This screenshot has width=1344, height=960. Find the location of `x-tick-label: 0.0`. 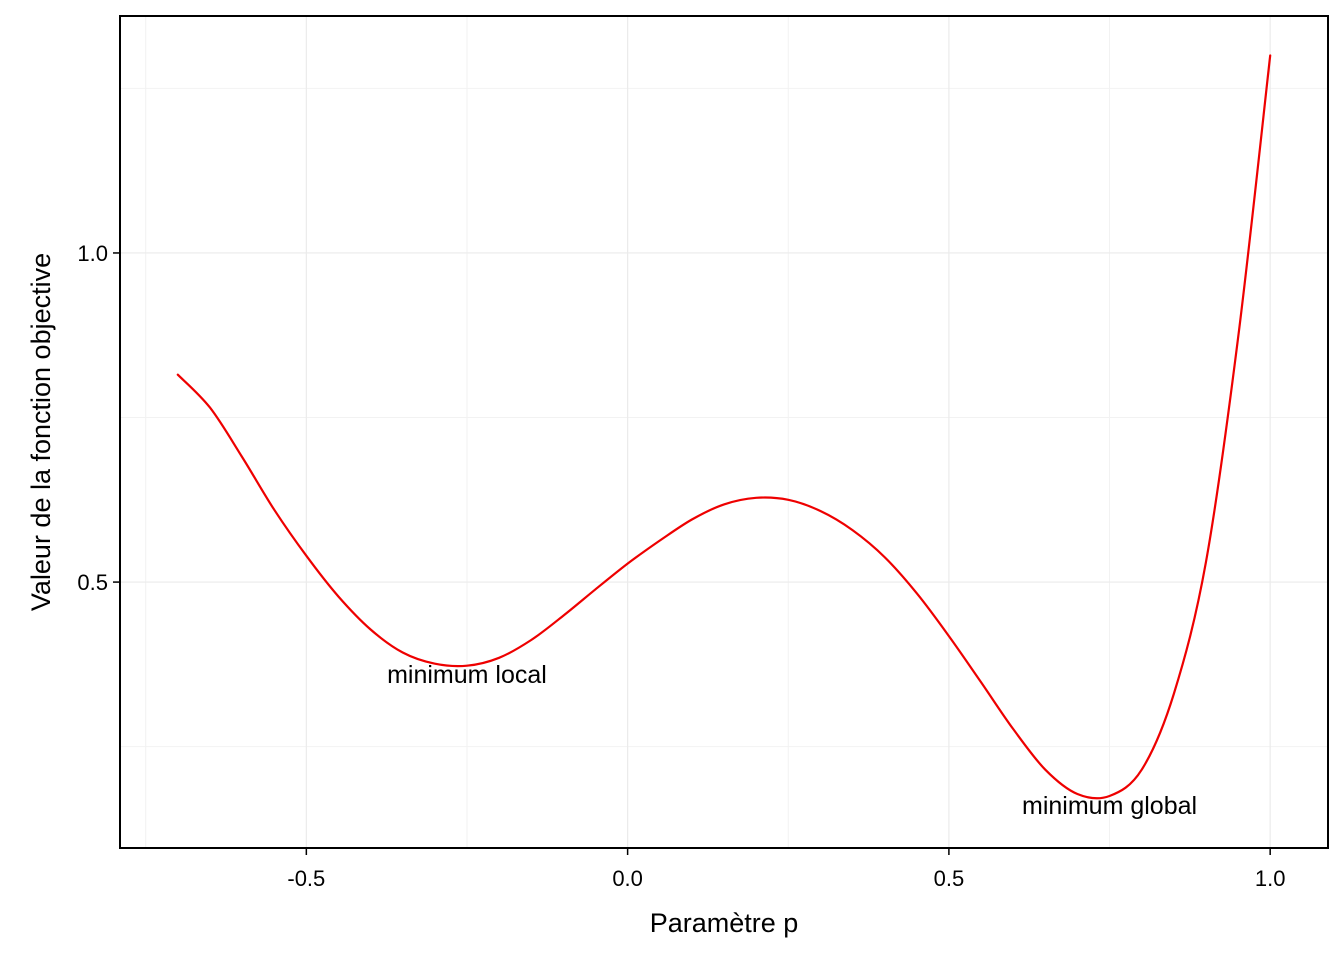

x-tick-label: 0.0 is located at coordinates (627, 878).